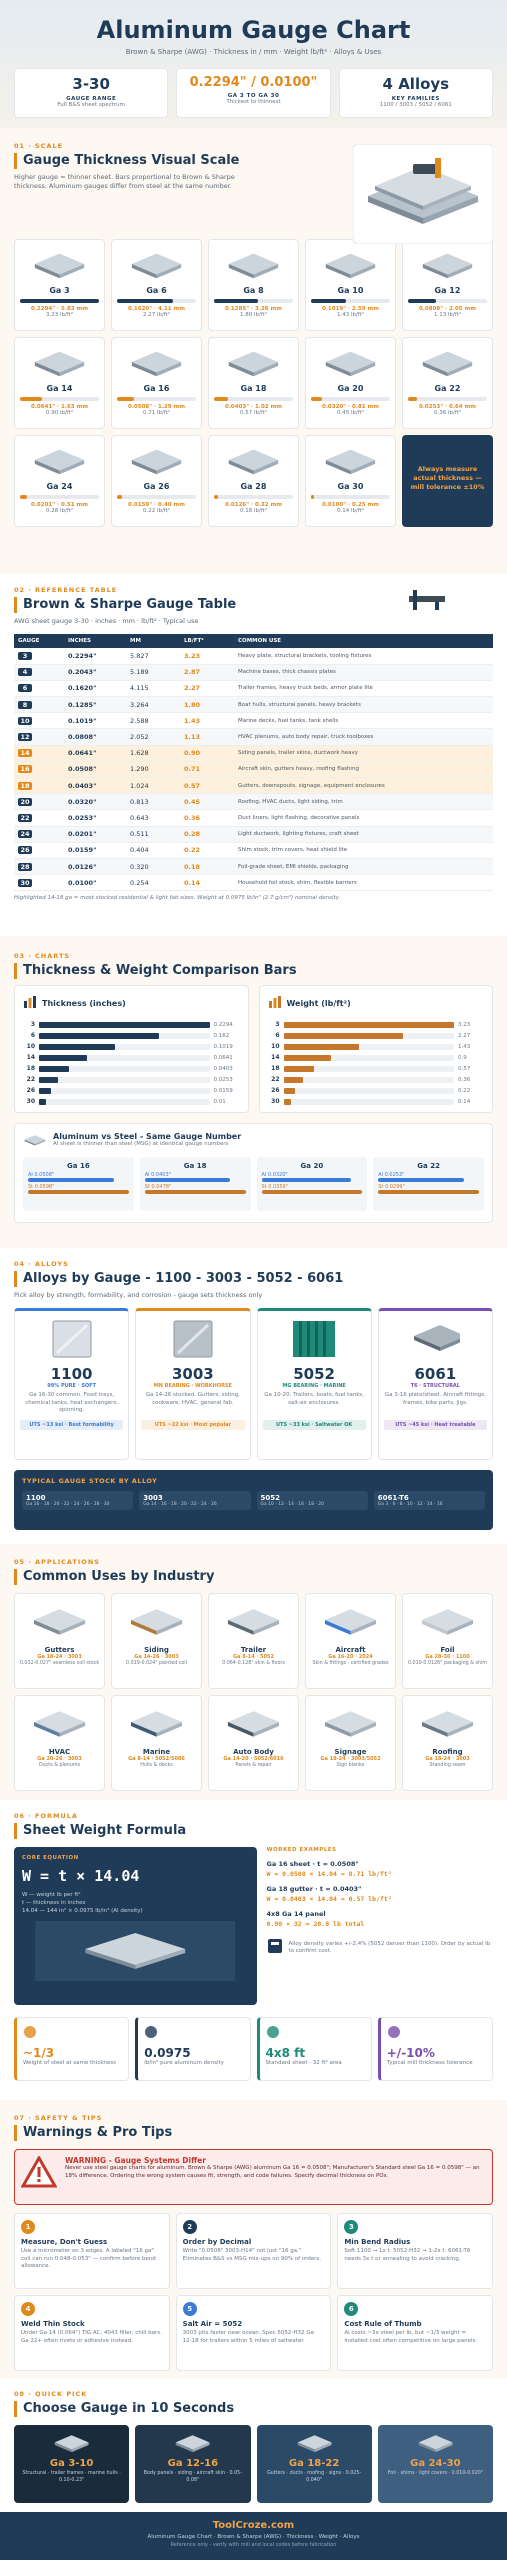 The image size is (507, 2560). I want to click on stat-value: 4 Alloys, so click(416, 84).